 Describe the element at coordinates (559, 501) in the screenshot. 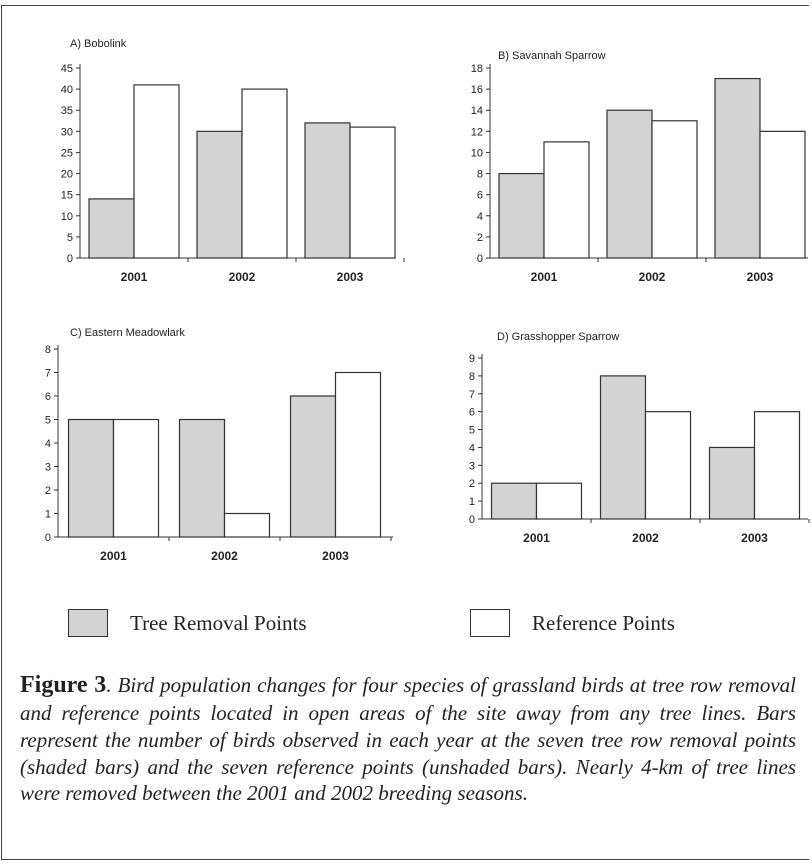

I see `bar-reference-grasshopper-sparrow-2001` at that location.